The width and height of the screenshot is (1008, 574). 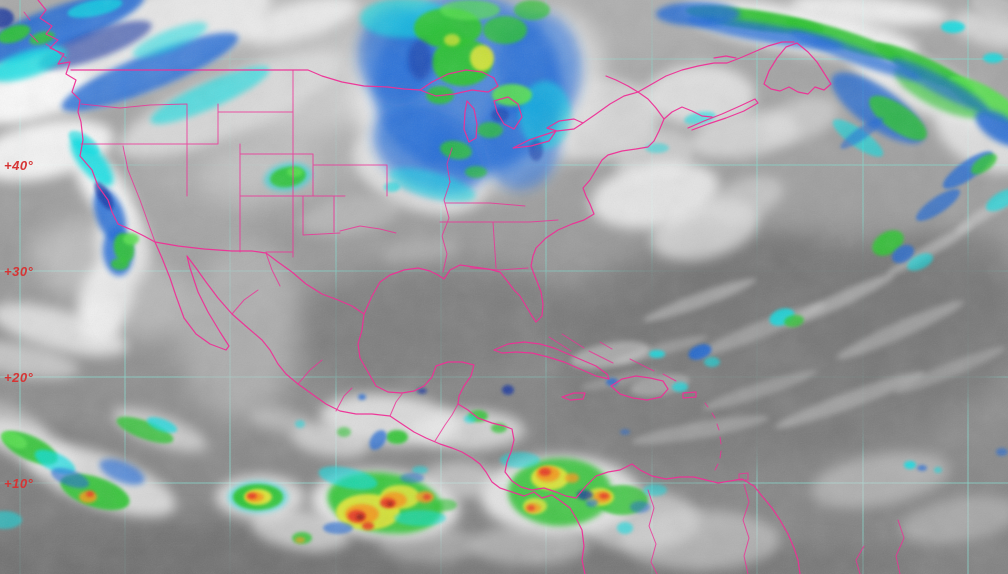 What do you see at coordinates (19, 483) in the screenshot?
I see `latitude-label: +10°` at bounding box center [19, 483].